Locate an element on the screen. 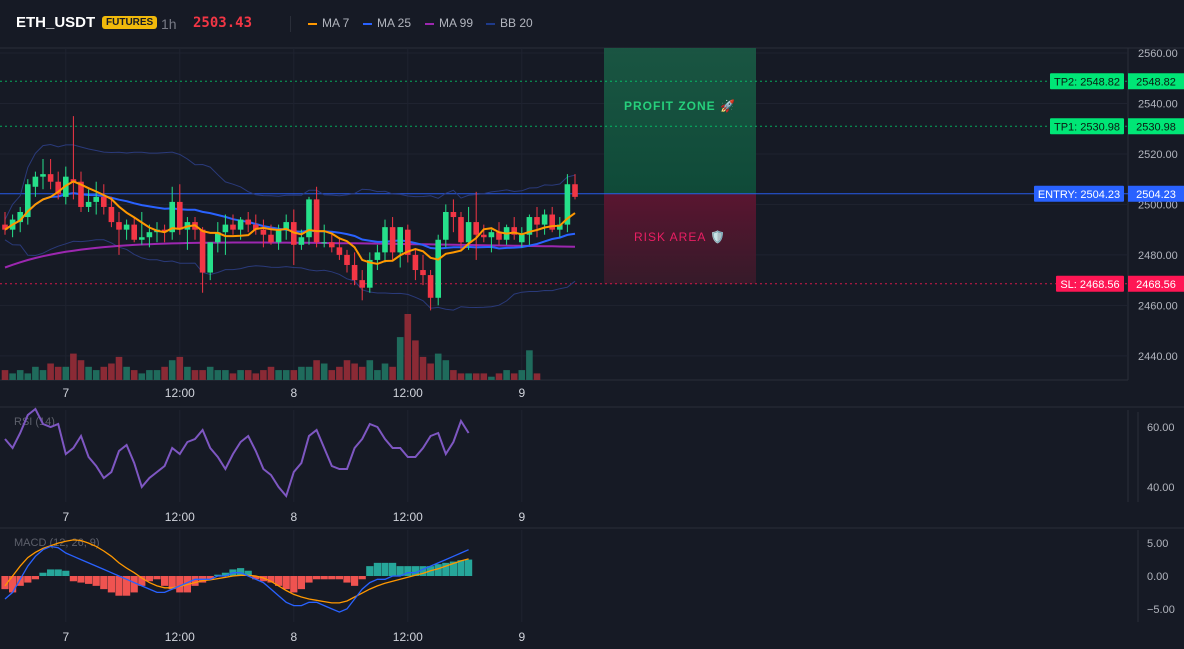 The height and width of the screenshot is (649, 1184). profit-zone-label: PROFIT ZONE 🚀 is located at coordinates (680, 106).